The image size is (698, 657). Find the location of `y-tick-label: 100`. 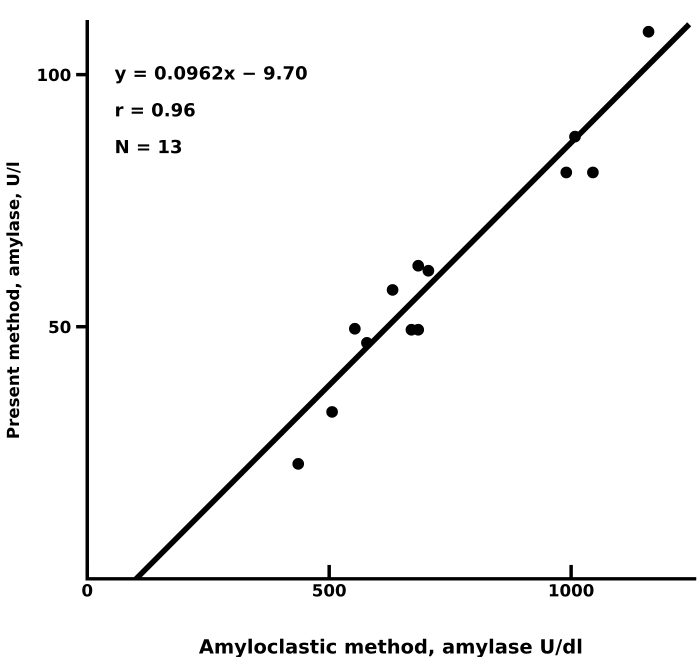

y-tick-label: 100 is located at coordinates (54, 75).